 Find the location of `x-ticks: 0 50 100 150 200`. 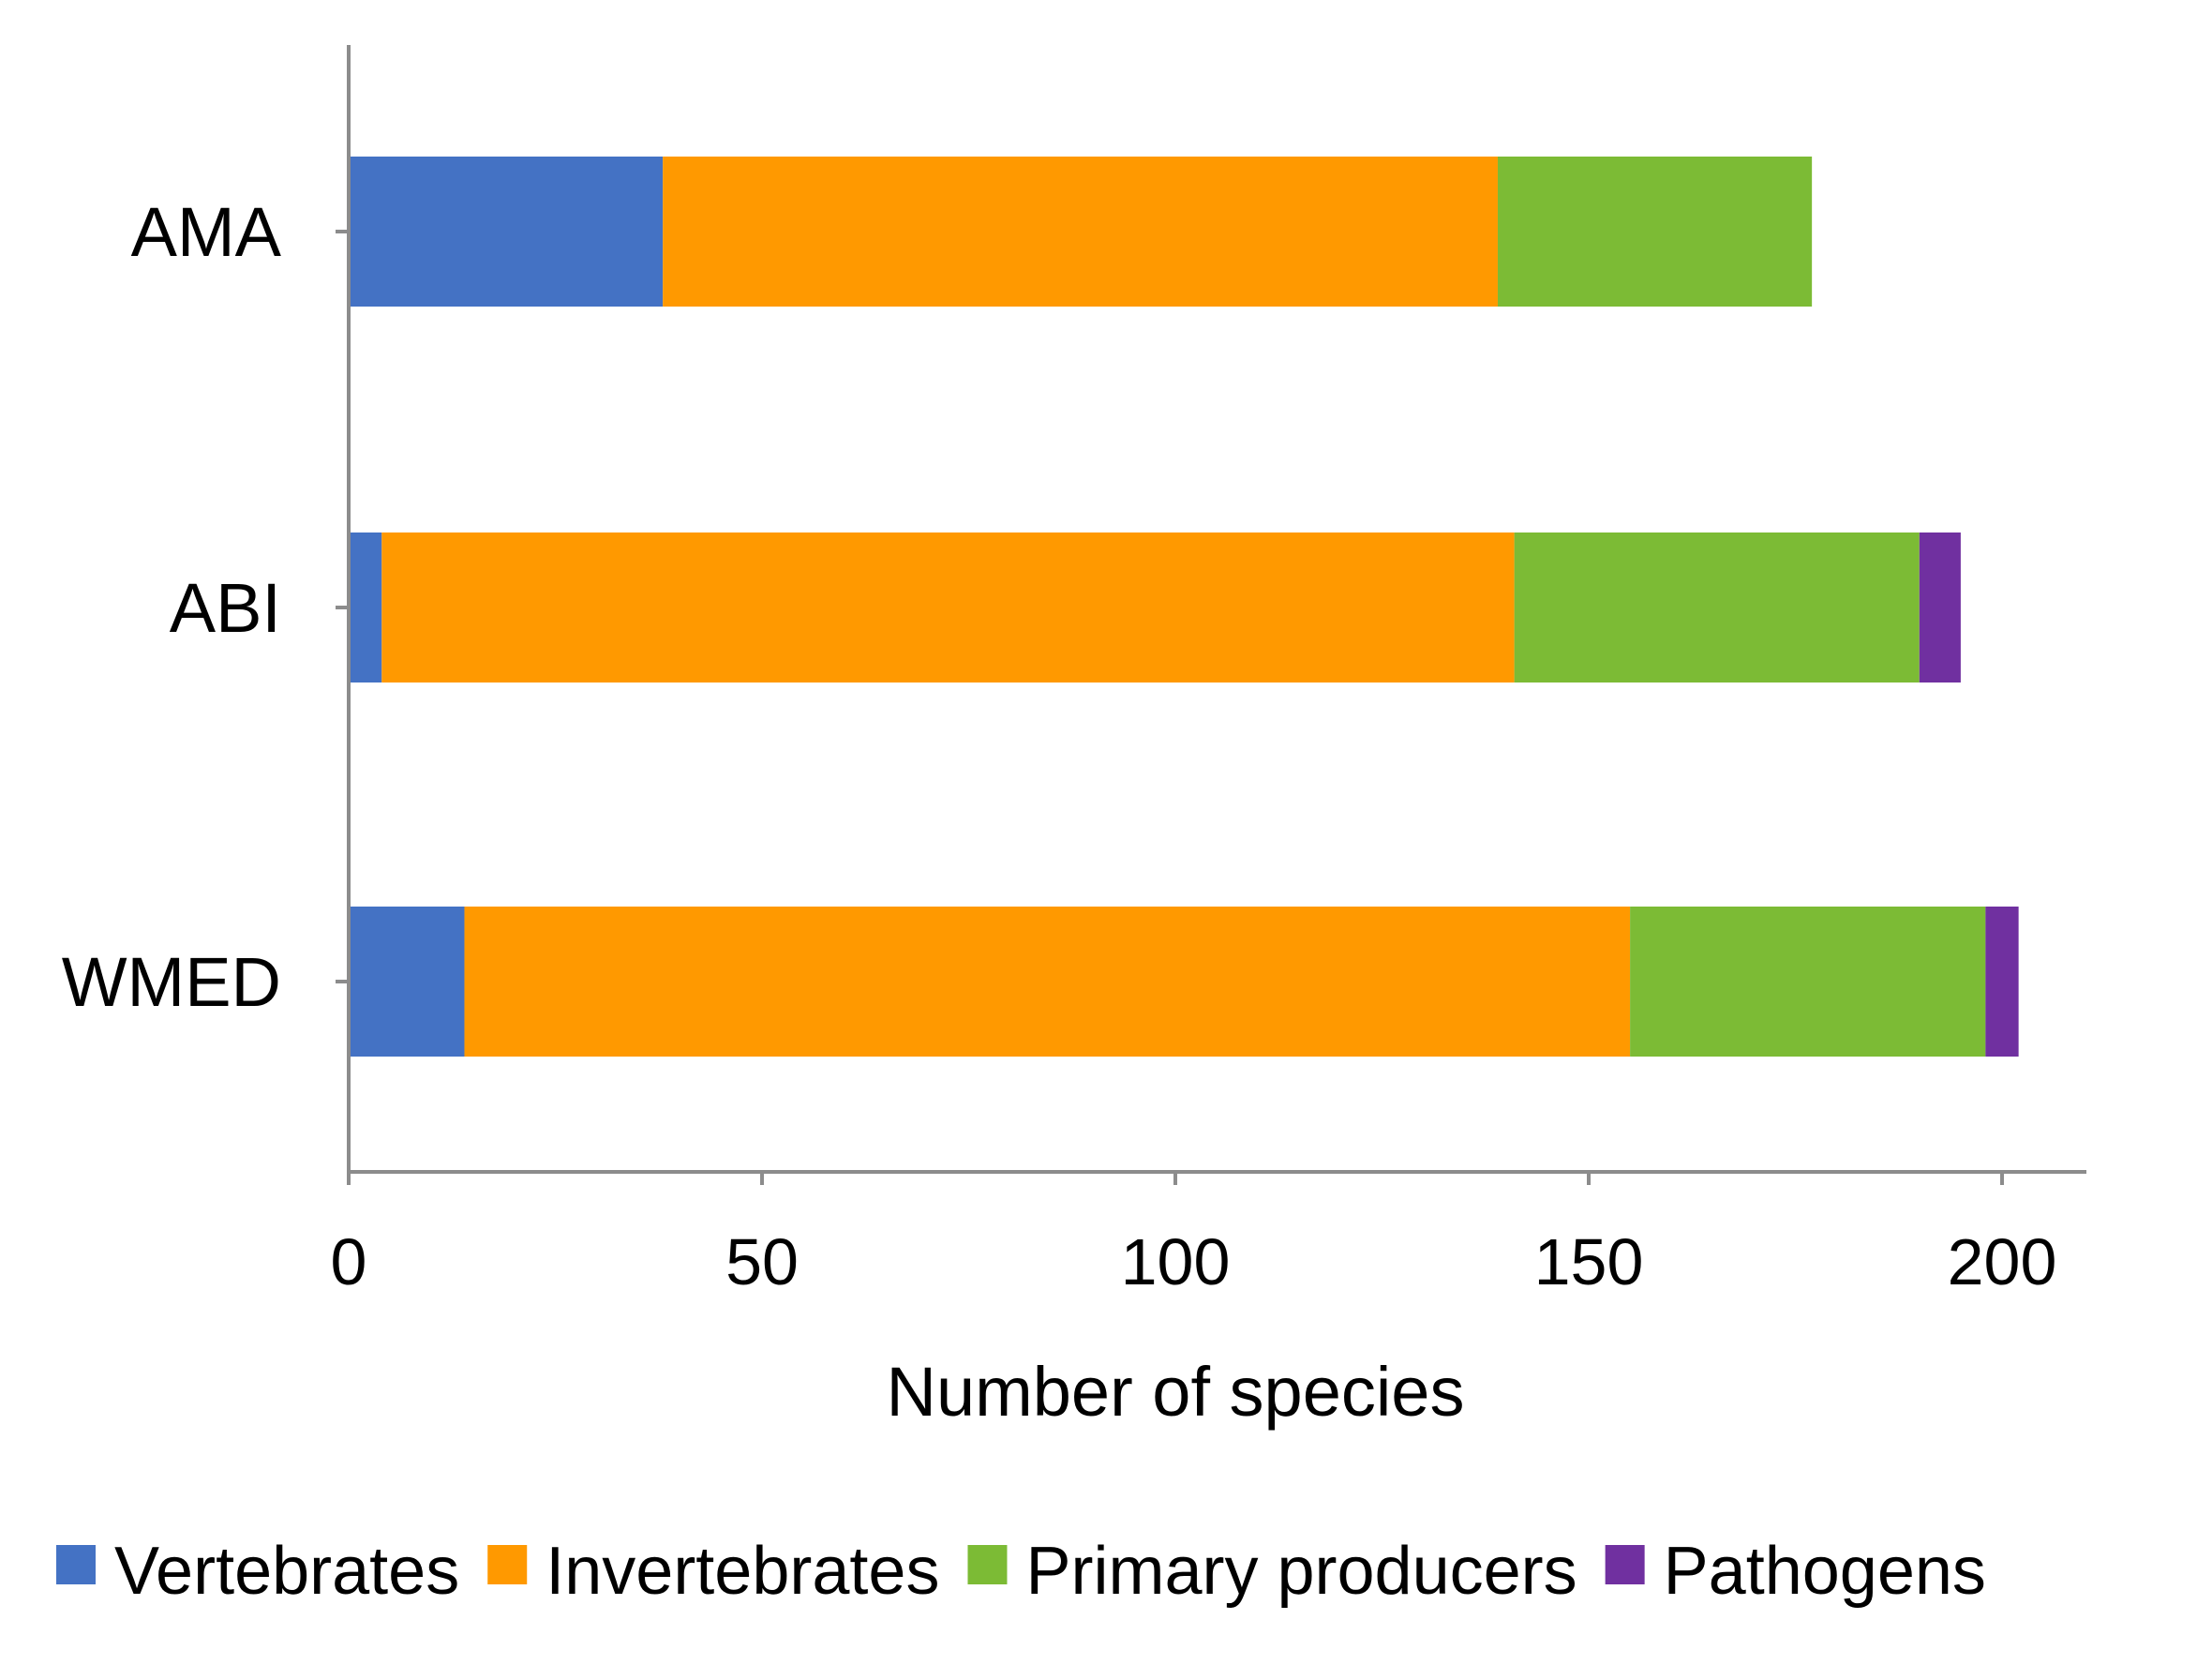

x-ticks: 0 50 100 150 200 is located at coordinates (1194, 1235).